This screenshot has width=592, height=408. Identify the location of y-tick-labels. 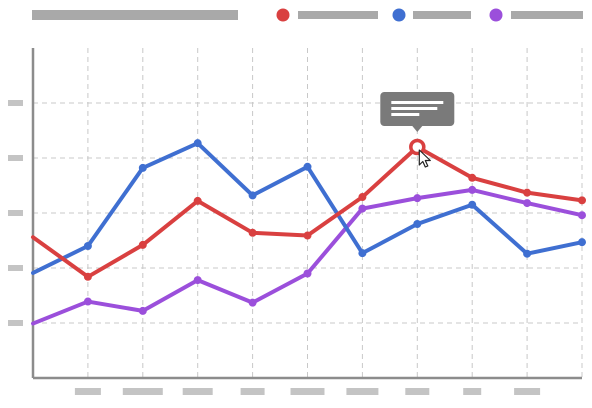
(15, 213).